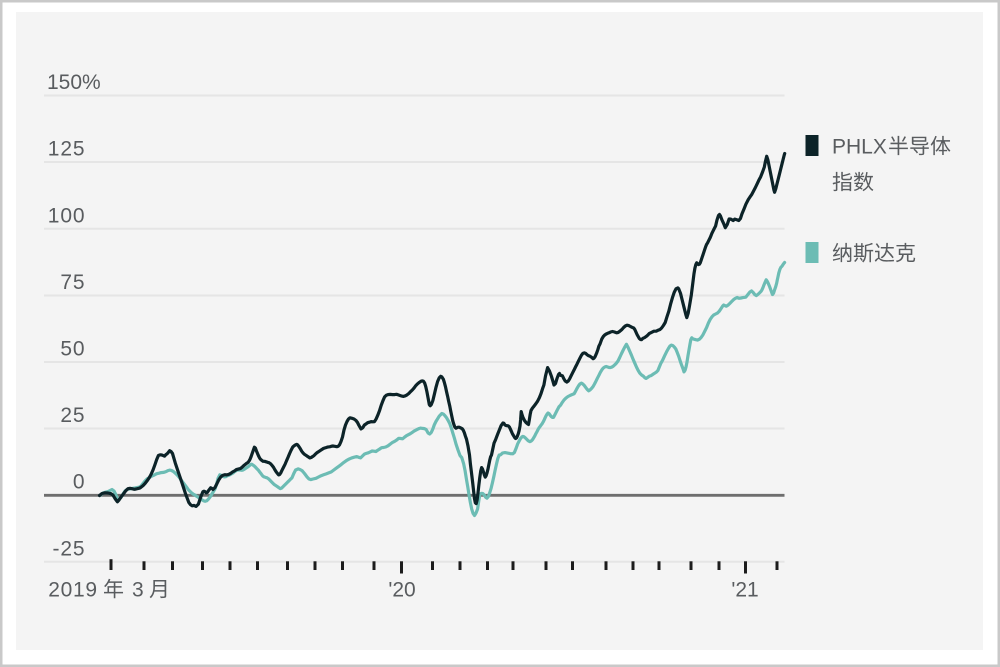  Describe the element at coordinates (401, 590) in the screenshot. I see `svg-text: '20` at that location.